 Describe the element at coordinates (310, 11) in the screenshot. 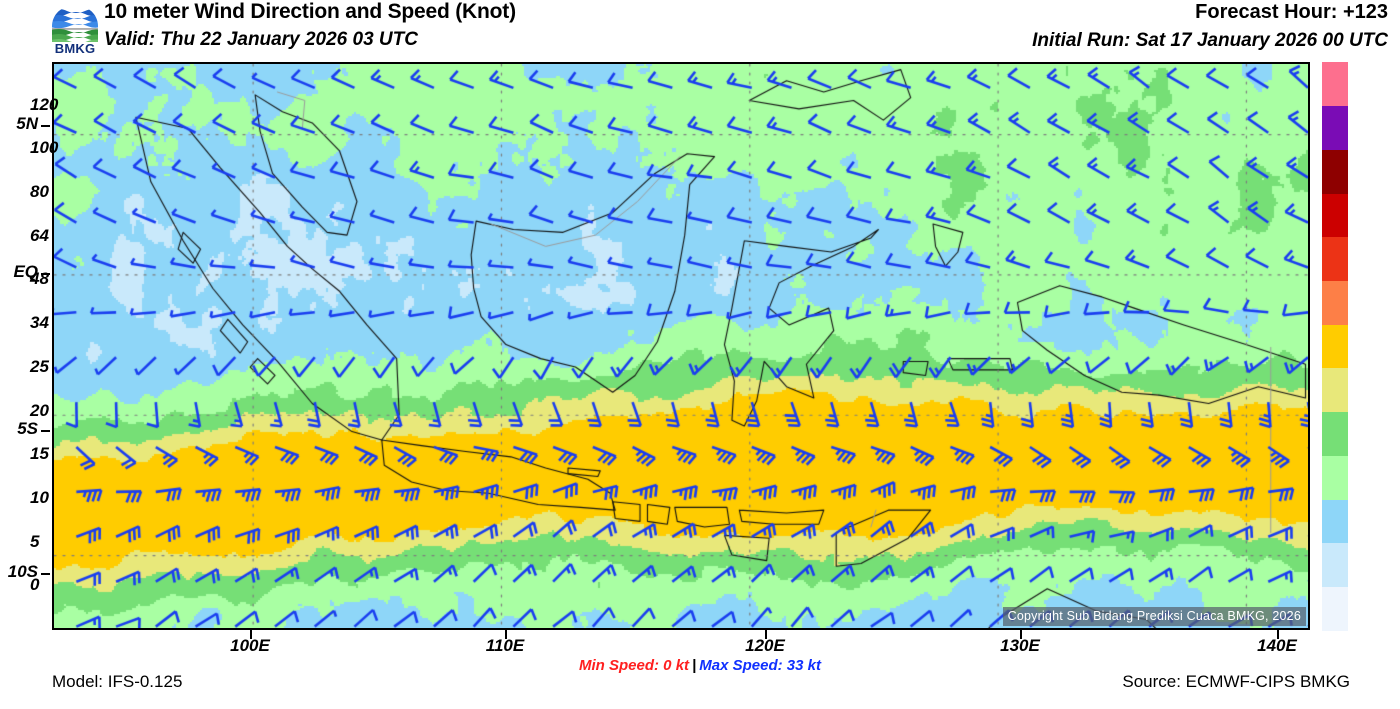

I see `chart-title: 10 meter Wind Direction and Speed (Knot)` at that location.